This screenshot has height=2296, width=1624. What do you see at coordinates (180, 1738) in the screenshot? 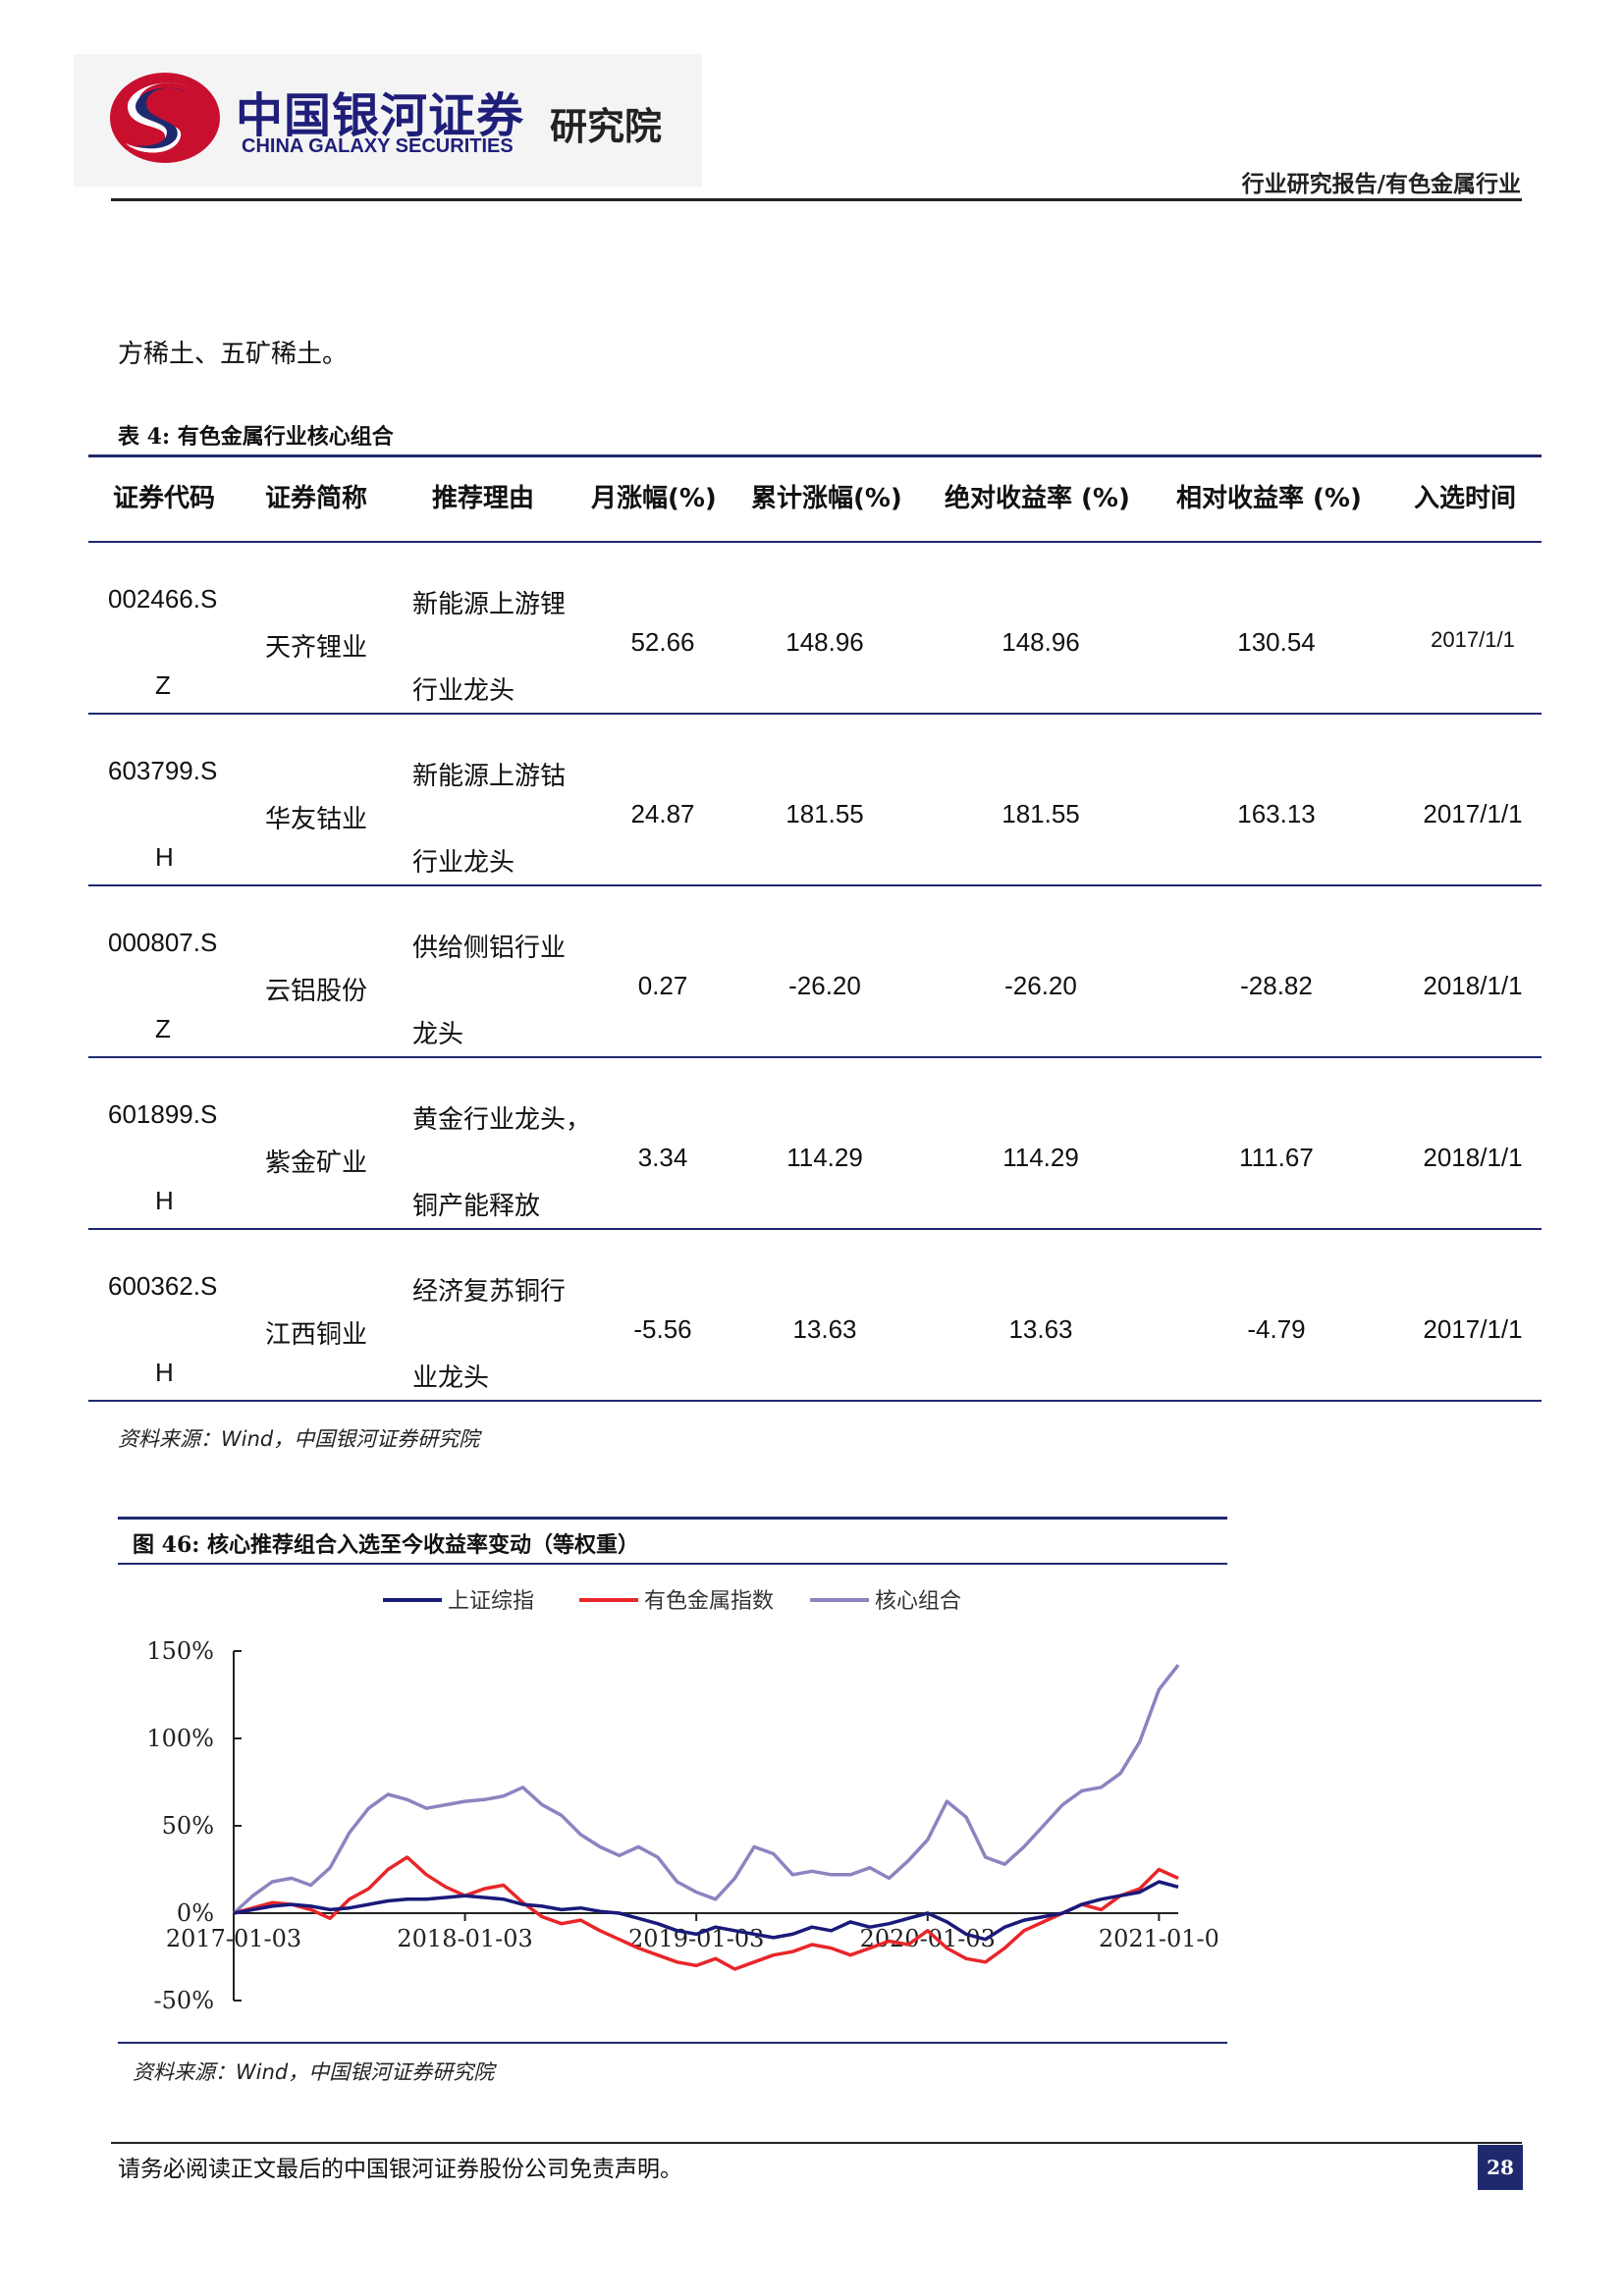
I see `y-tick-label: 100%` at bounding box center [180, 1738].